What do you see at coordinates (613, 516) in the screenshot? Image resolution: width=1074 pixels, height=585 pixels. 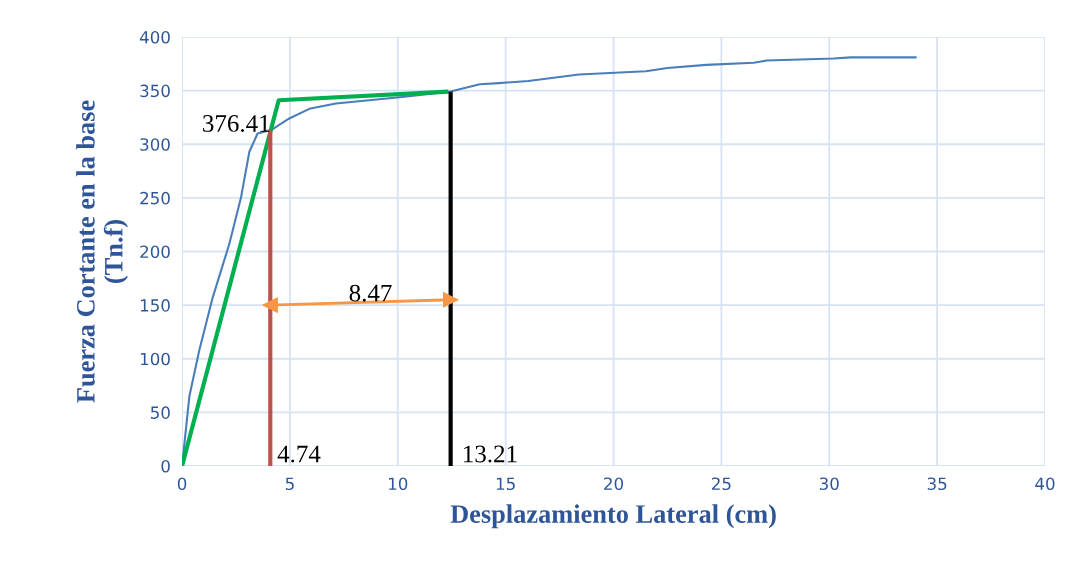 I see `x-axis-title: Desplazamiento Lateral (cm)` at bounding box center [613, 516].